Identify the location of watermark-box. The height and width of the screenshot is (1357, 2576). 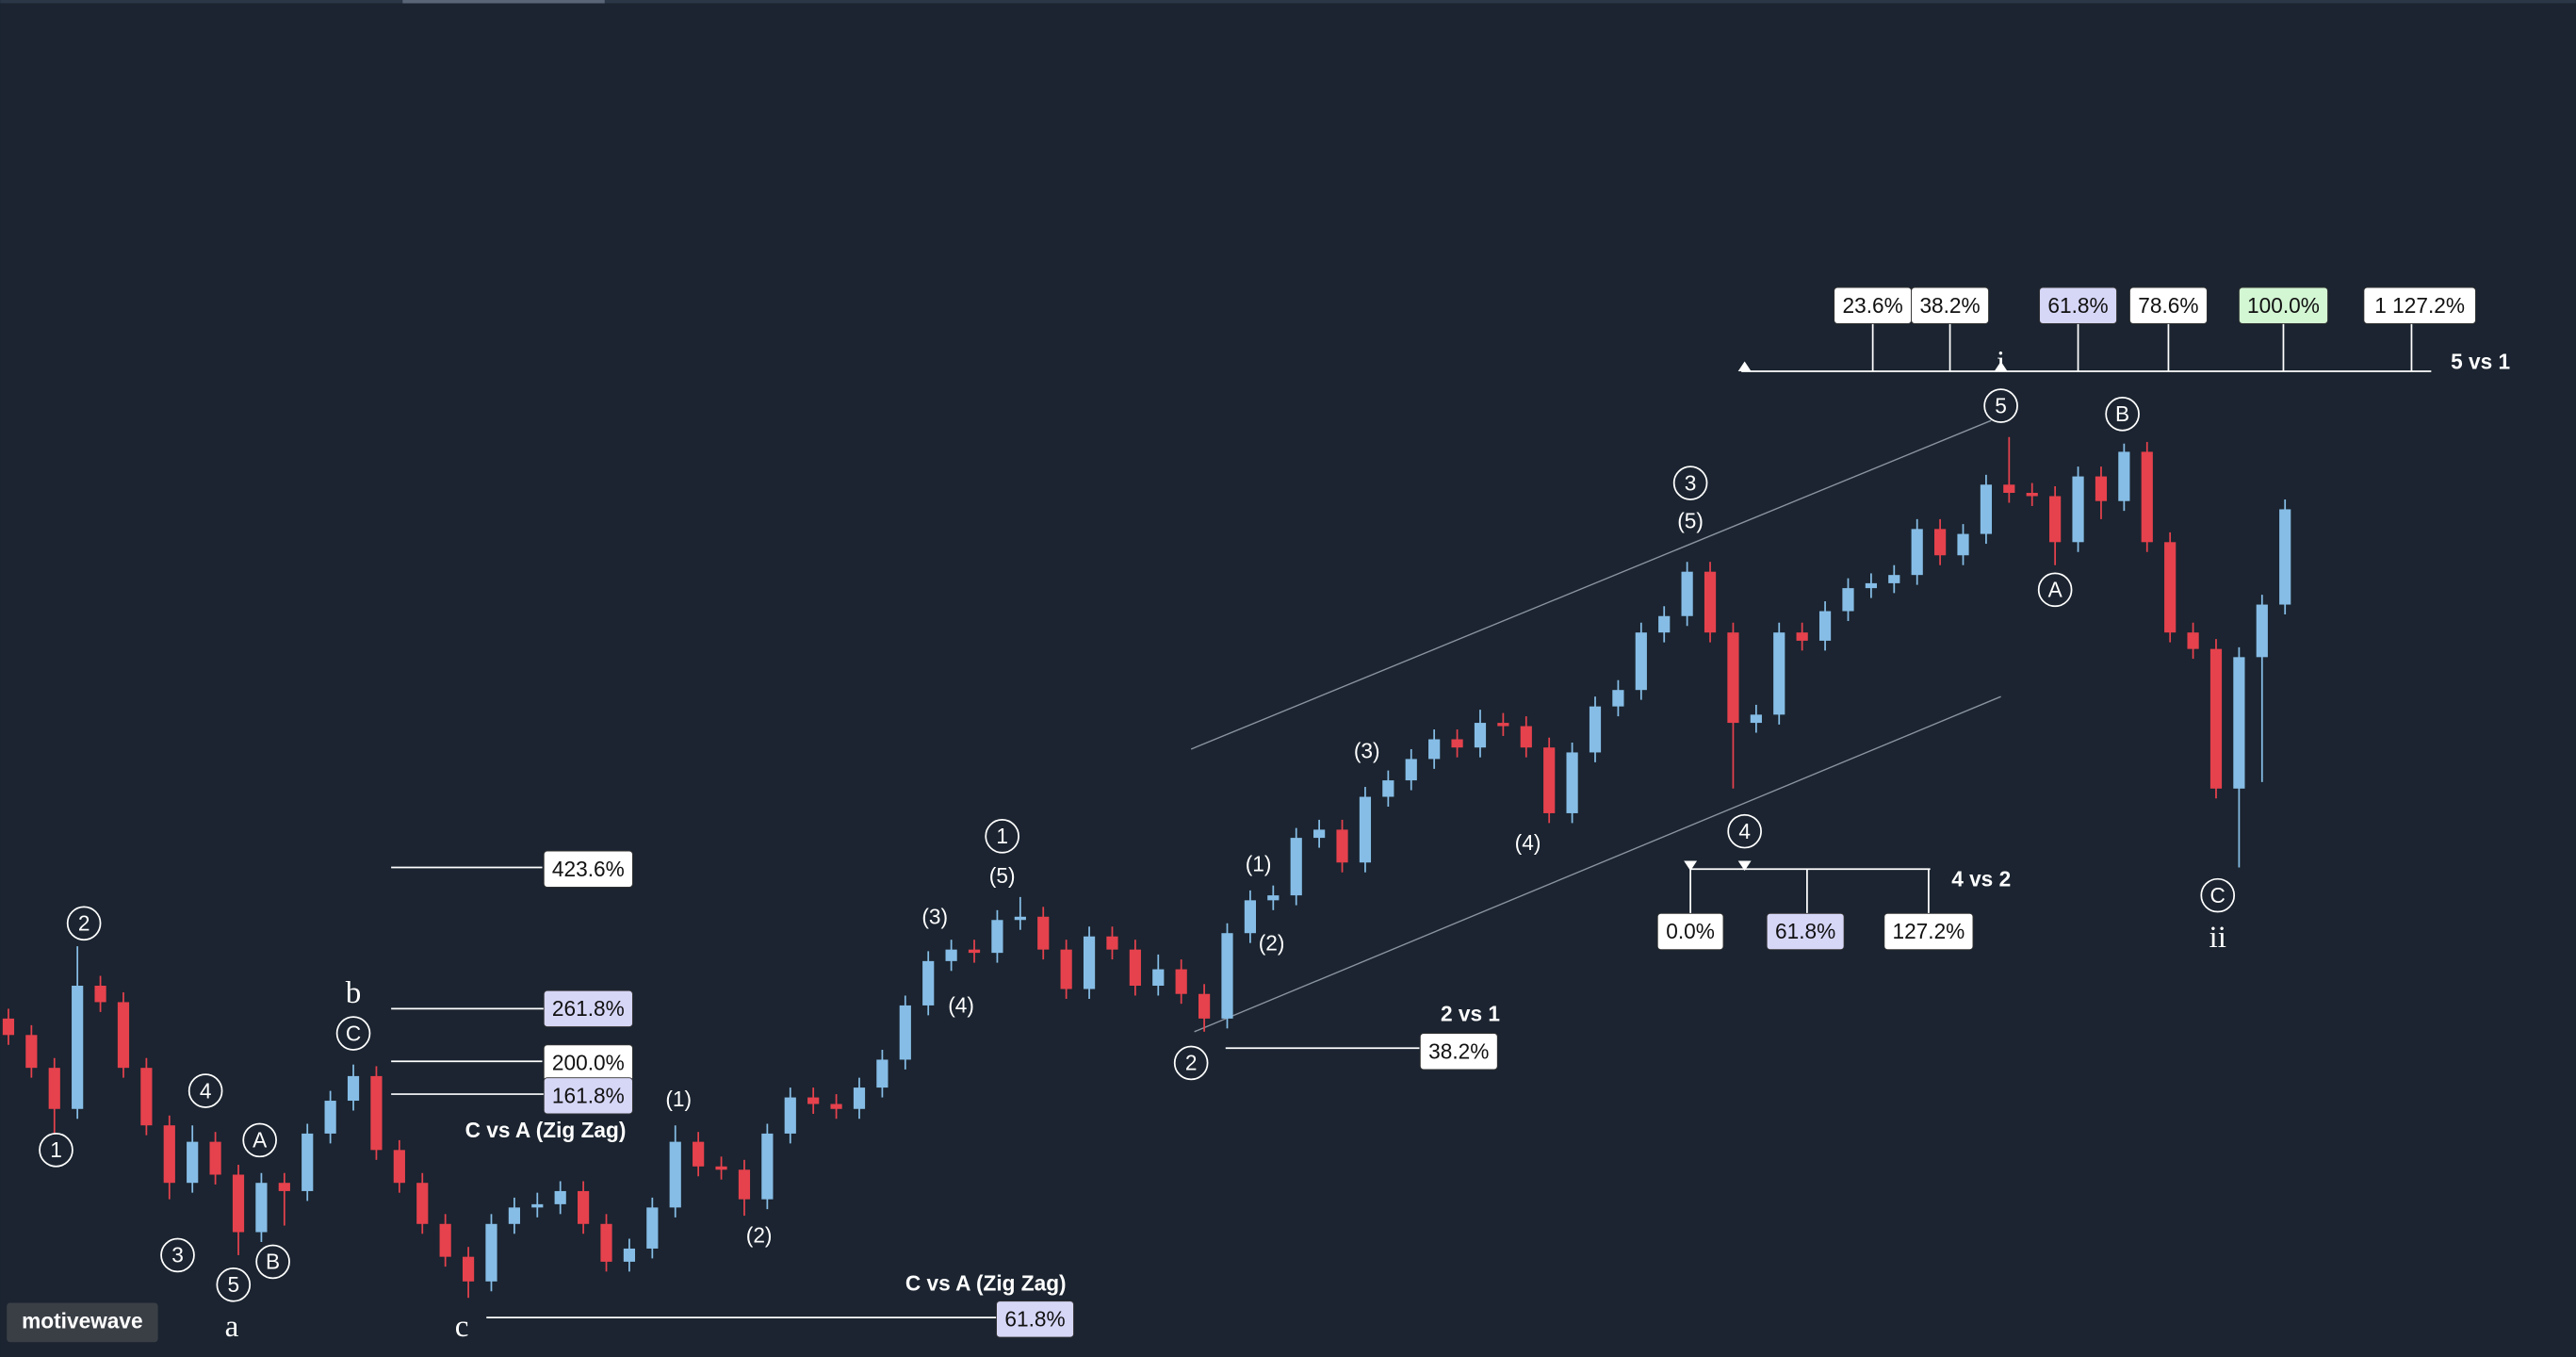
(82, 1322).